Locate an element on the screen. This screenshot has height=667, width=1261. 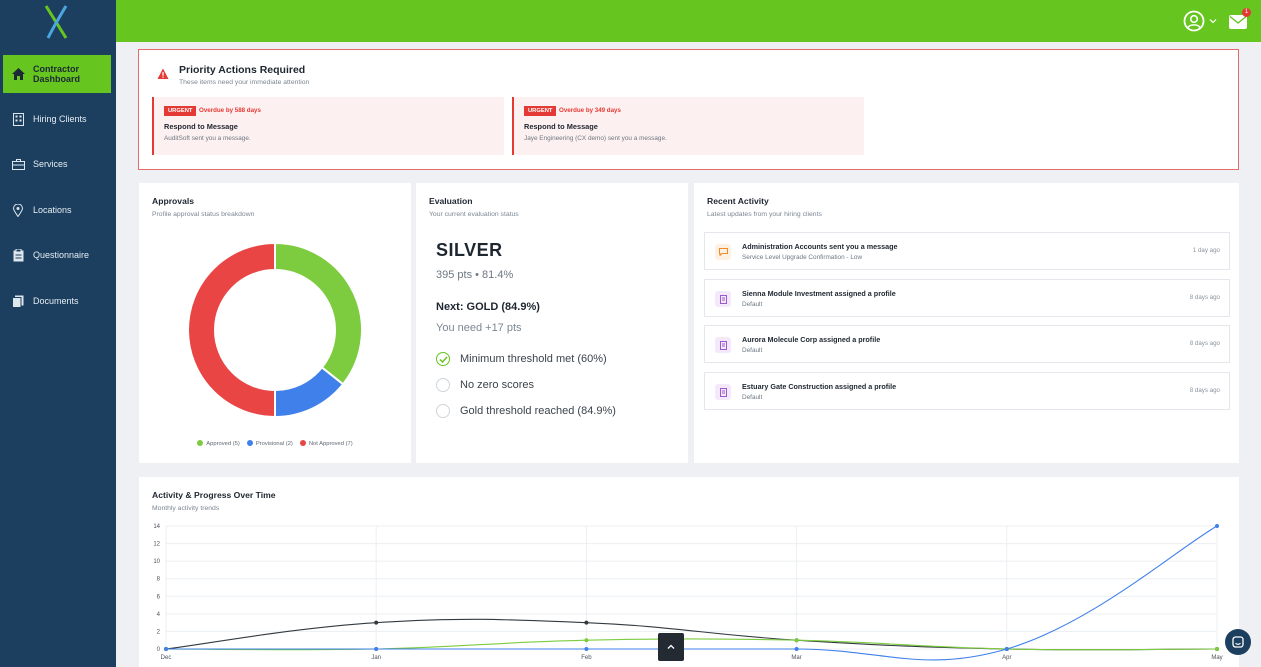
sidebar-item-label: Documents is located at coordinates (56, 301).